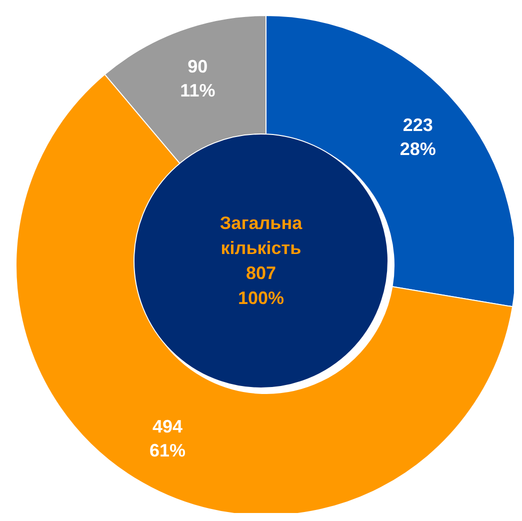 Image resolution: width=522 pixels, height=521 pixels. Describe the element at coordinates (198, 78) in the screenshot. I see `data-label: 90 11%` at that location.